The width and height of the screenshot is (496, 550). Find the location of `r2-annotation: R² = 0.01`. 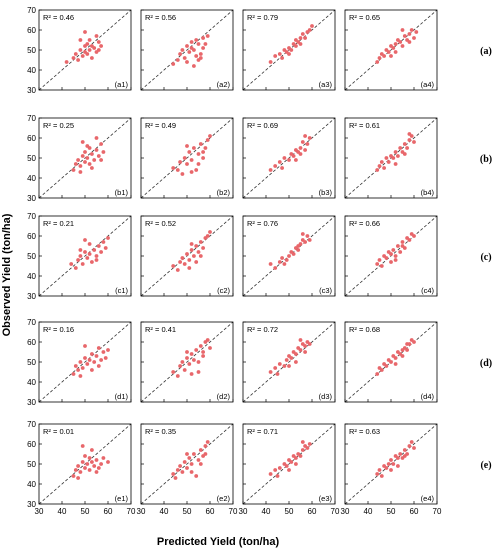

r2-annotation: R² = 0.01 is located at coordinates (58, 431).